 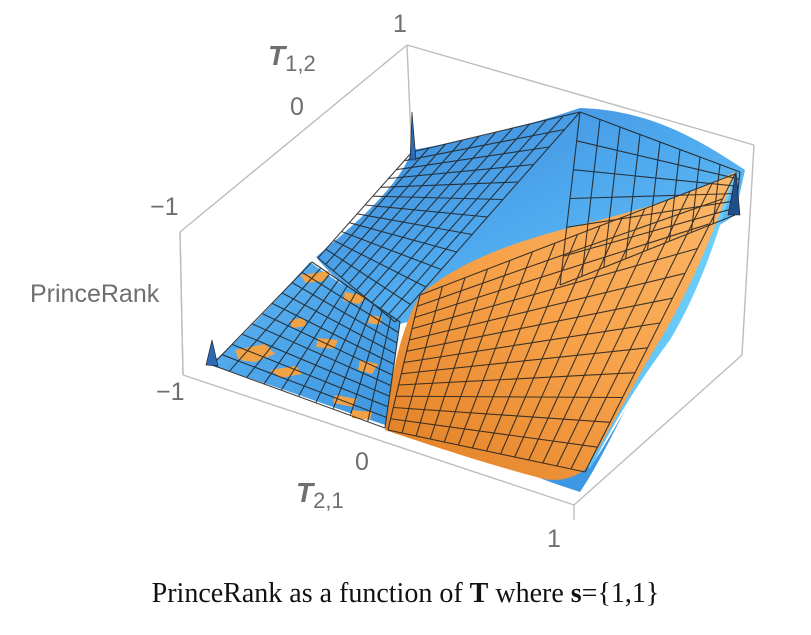 What do you see at coordinates (292, 58) in the screenshot?
I see `axis-label-t12: T1,2` at bounding box center [292, 58].